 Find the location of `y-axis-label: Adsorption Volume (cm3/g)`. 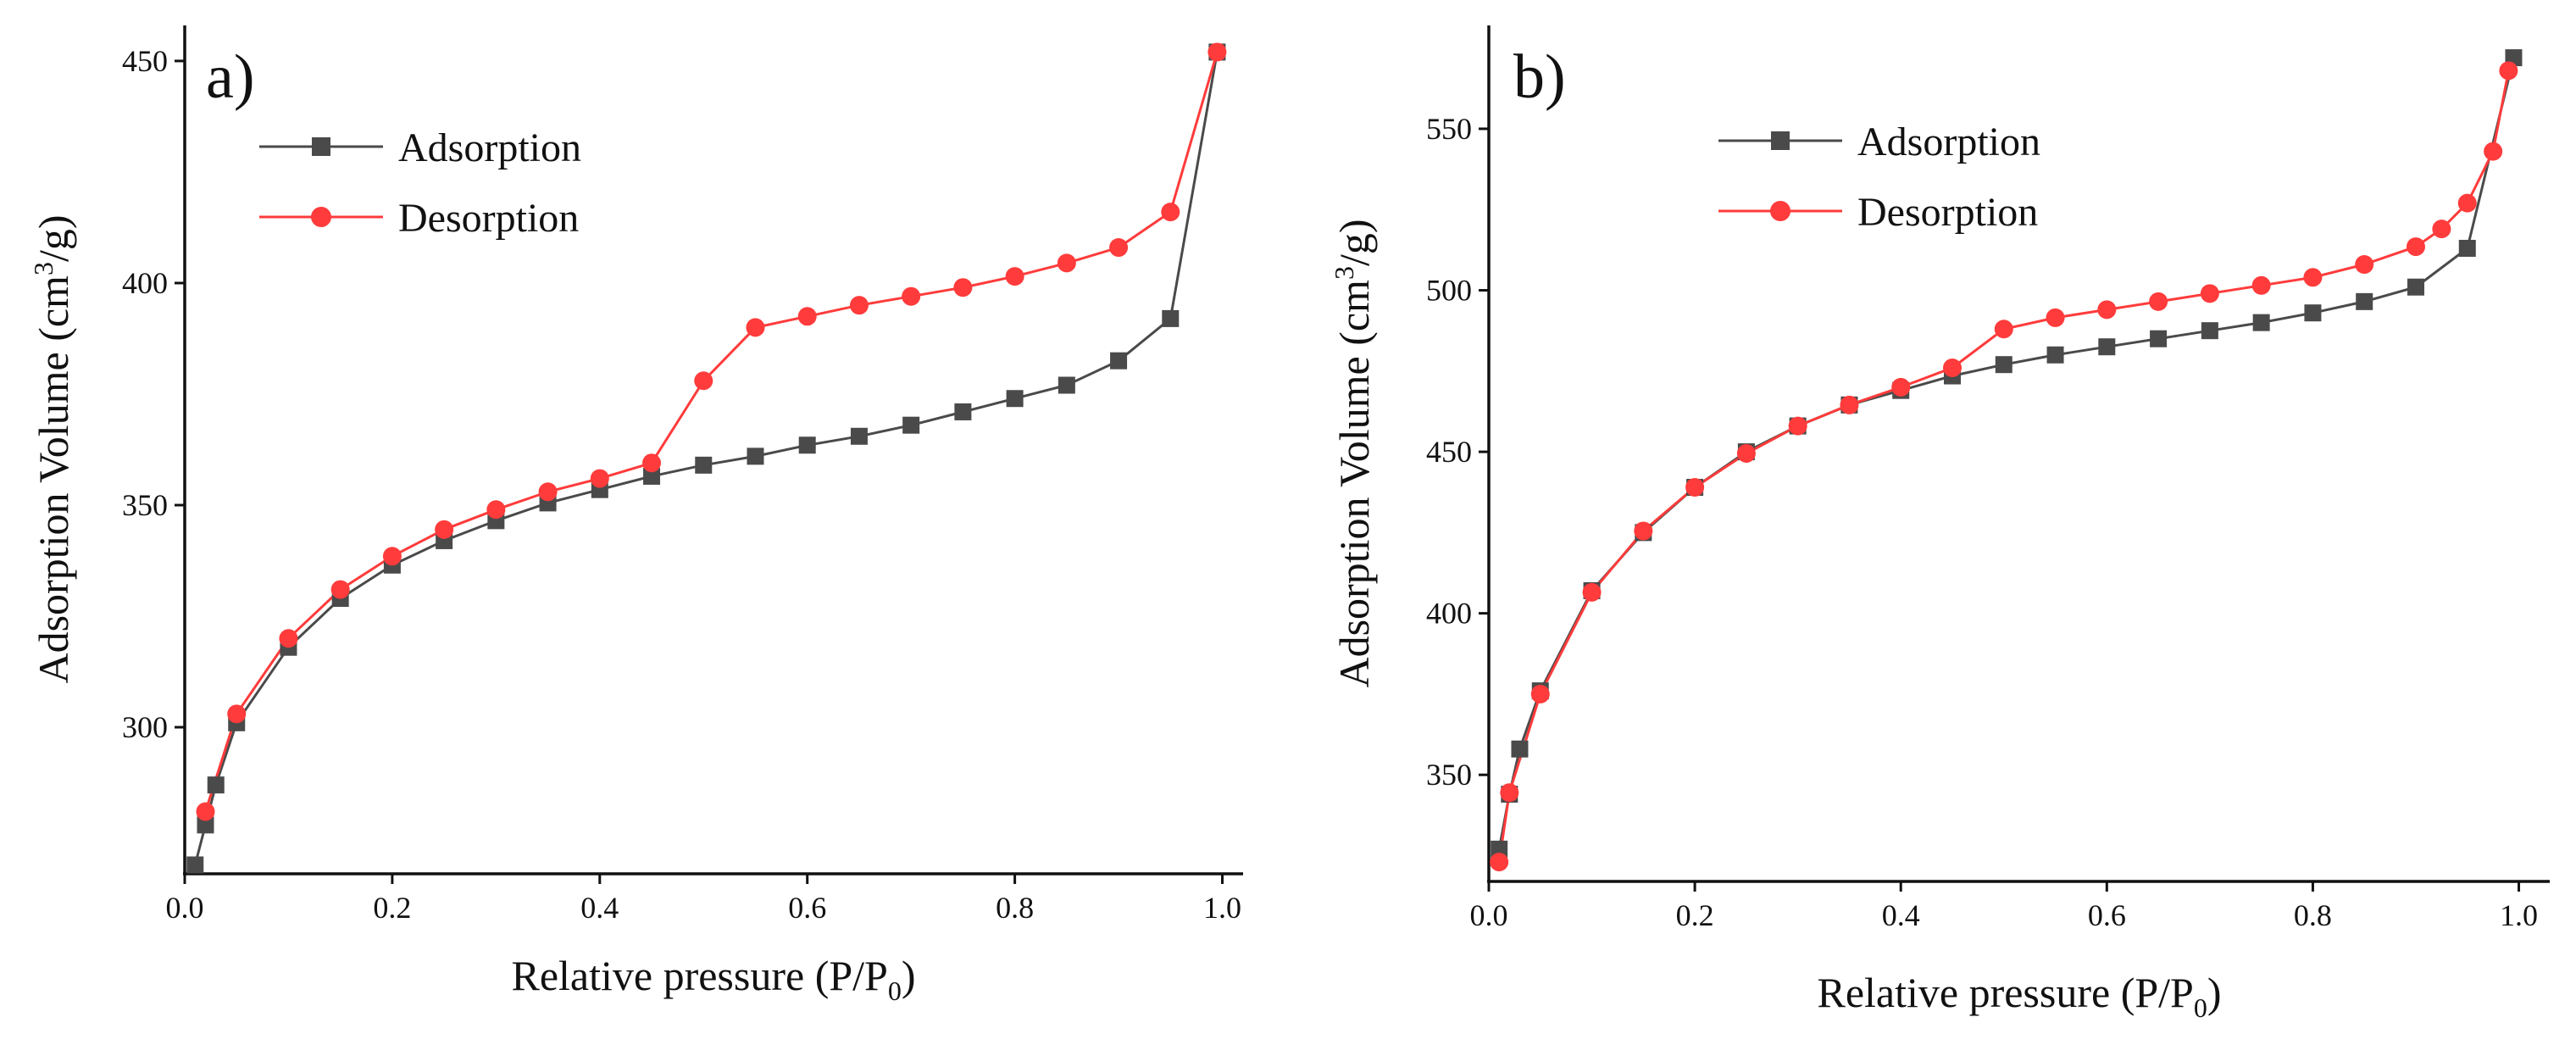

y-axis-label: Adsorption Volume (cm3/g) is located at coordinates (52, 449).